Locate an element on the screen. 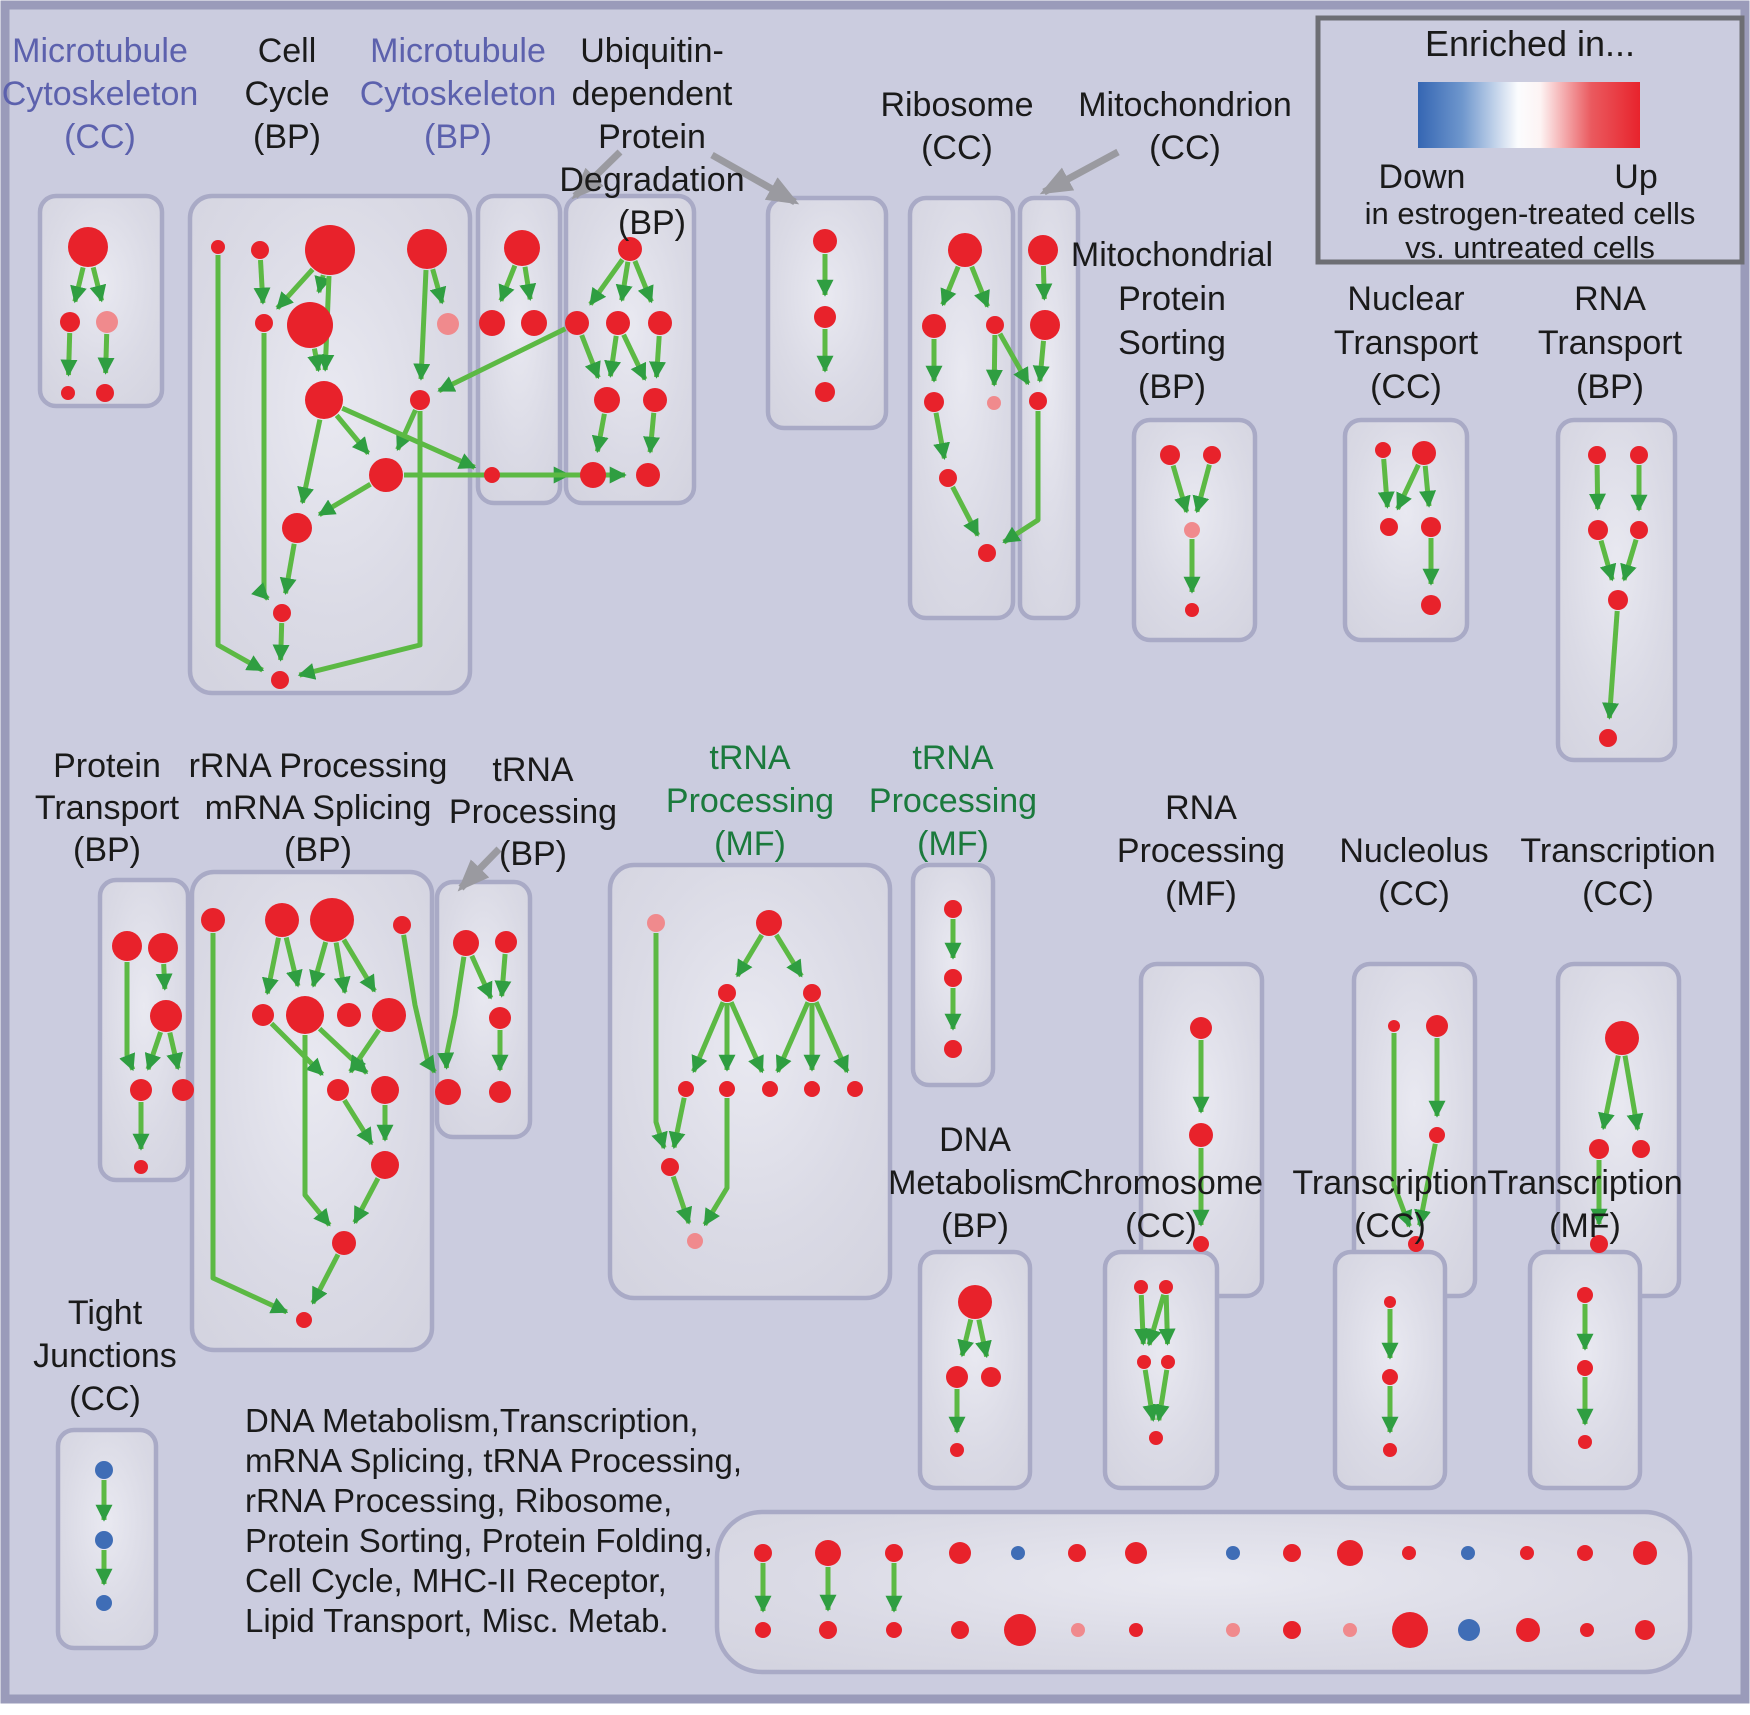  label-rrna: rRNA Processing mRNA Splicing (BP) is located at coordinates (318, 808).